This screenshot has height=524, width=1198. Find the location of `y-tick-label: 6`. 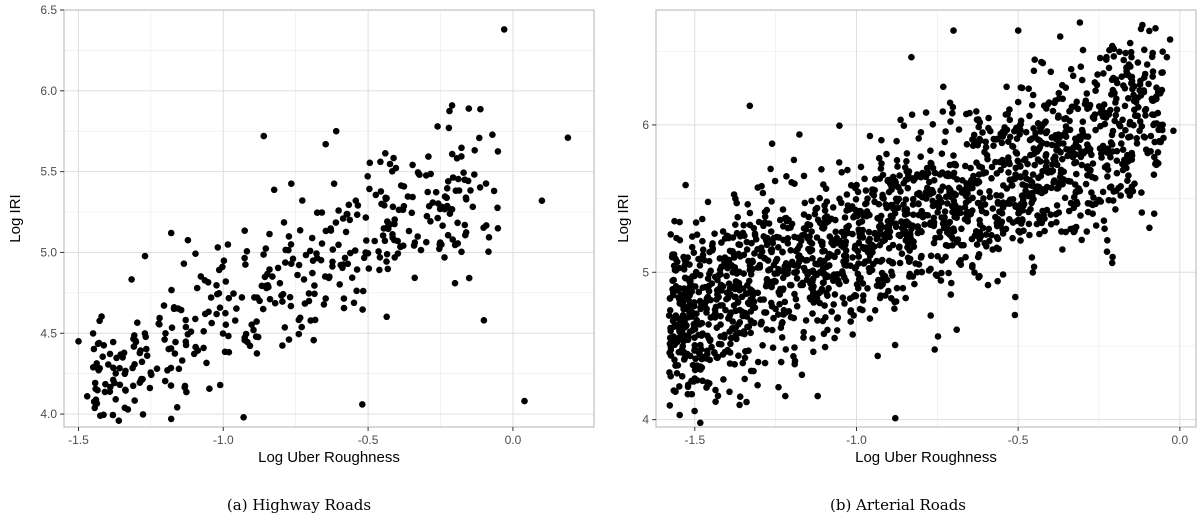

y-tick-label: 6 is located at coordinates (645, 125).